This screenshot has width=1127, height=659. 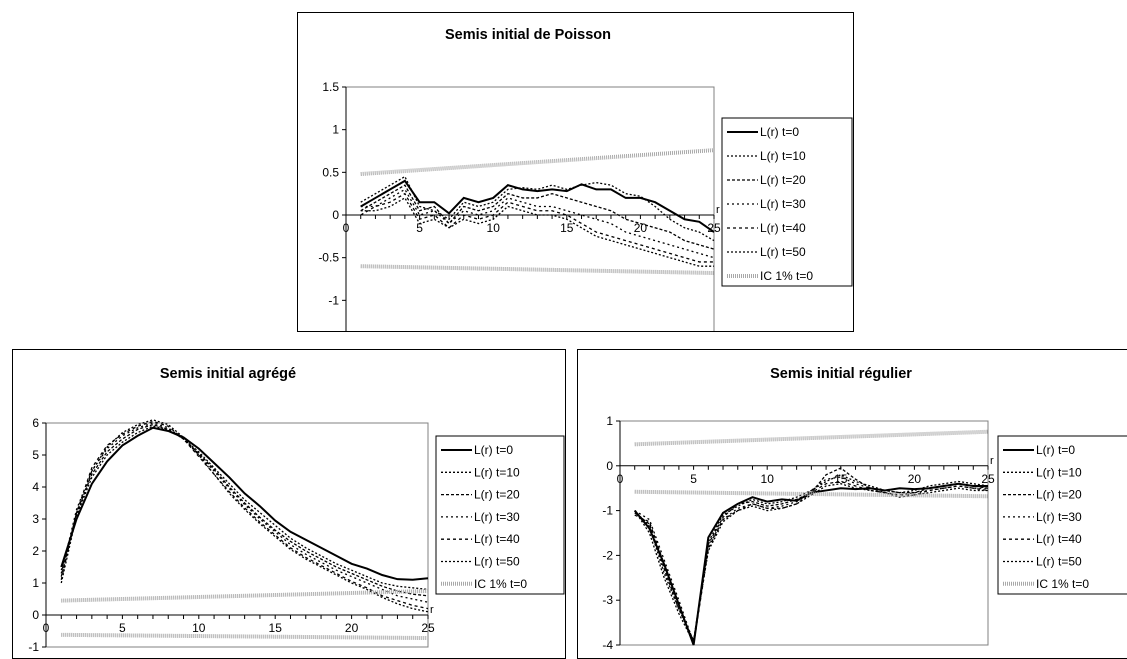 I want to click on y-tick-label: 4, so click(x=35, y=487).